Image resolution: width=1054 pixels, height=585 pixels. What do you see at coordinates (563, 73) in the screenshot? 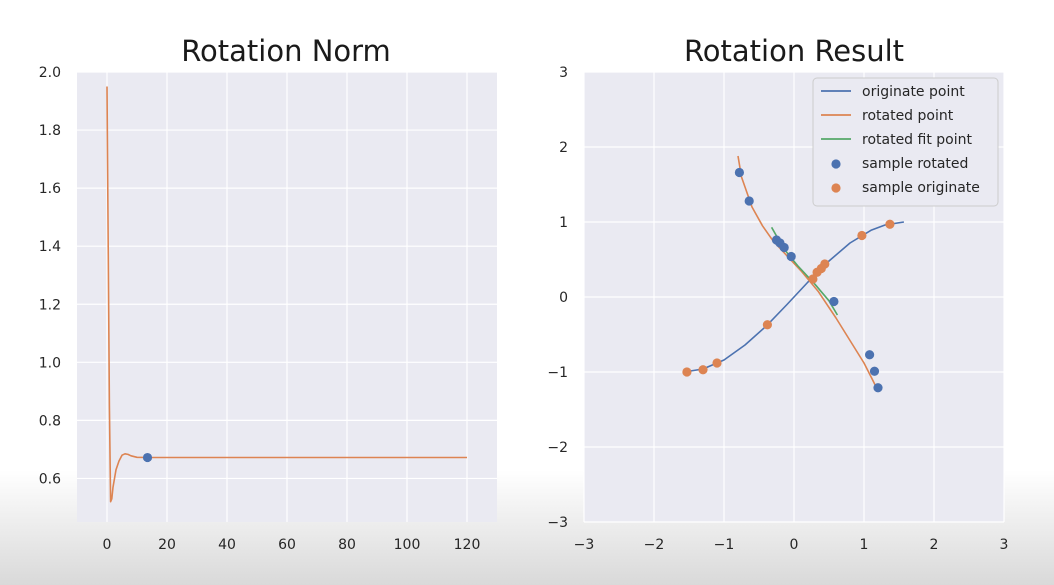
I see `y-tick-label: 3` at bounding box center [563, 73].